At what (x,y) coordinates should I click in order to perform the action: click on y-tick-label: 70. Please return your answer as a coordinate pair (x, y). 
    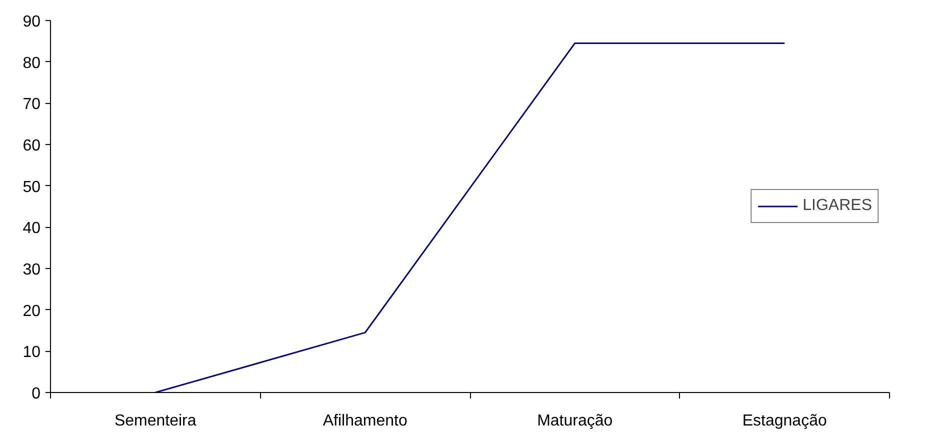
    Looking at the image, I should click on (31, 105).